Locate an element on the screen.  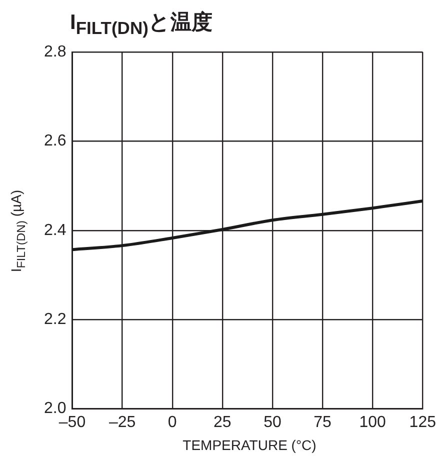
y-tick-label: 2.4 is located at coordinates (55, 230).